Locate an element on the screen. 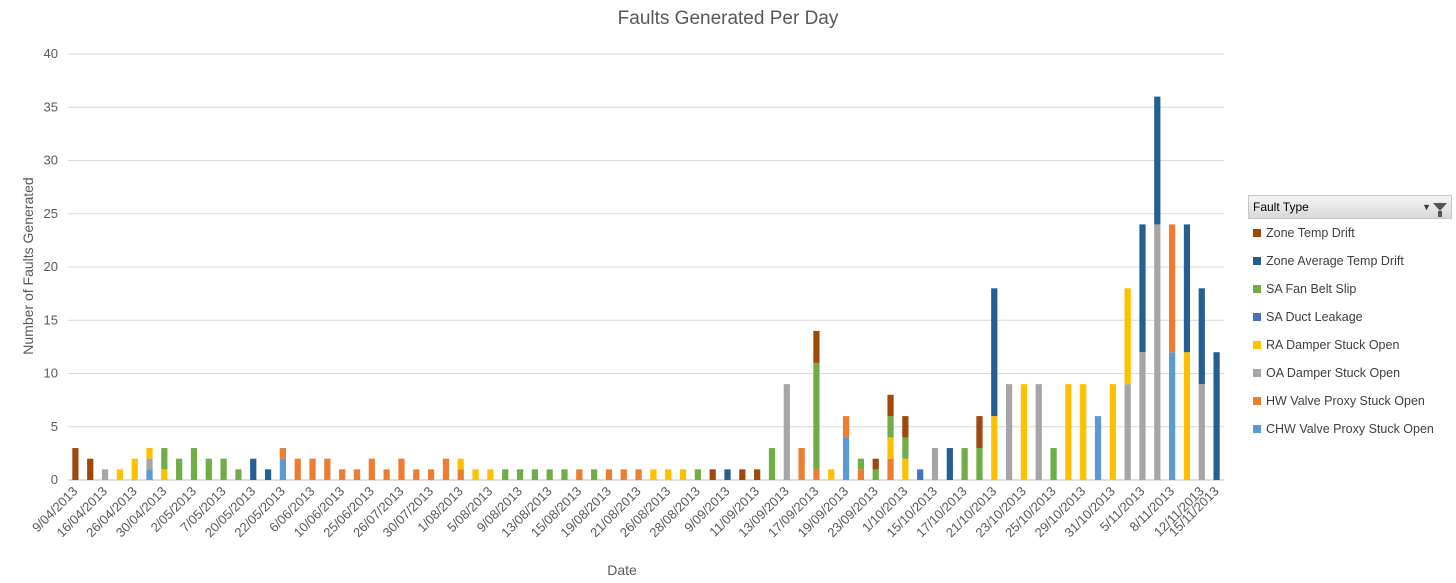 This screenshot has height=583, width=1456. y-tick-label: 15 is located at coordinates (51, 319).